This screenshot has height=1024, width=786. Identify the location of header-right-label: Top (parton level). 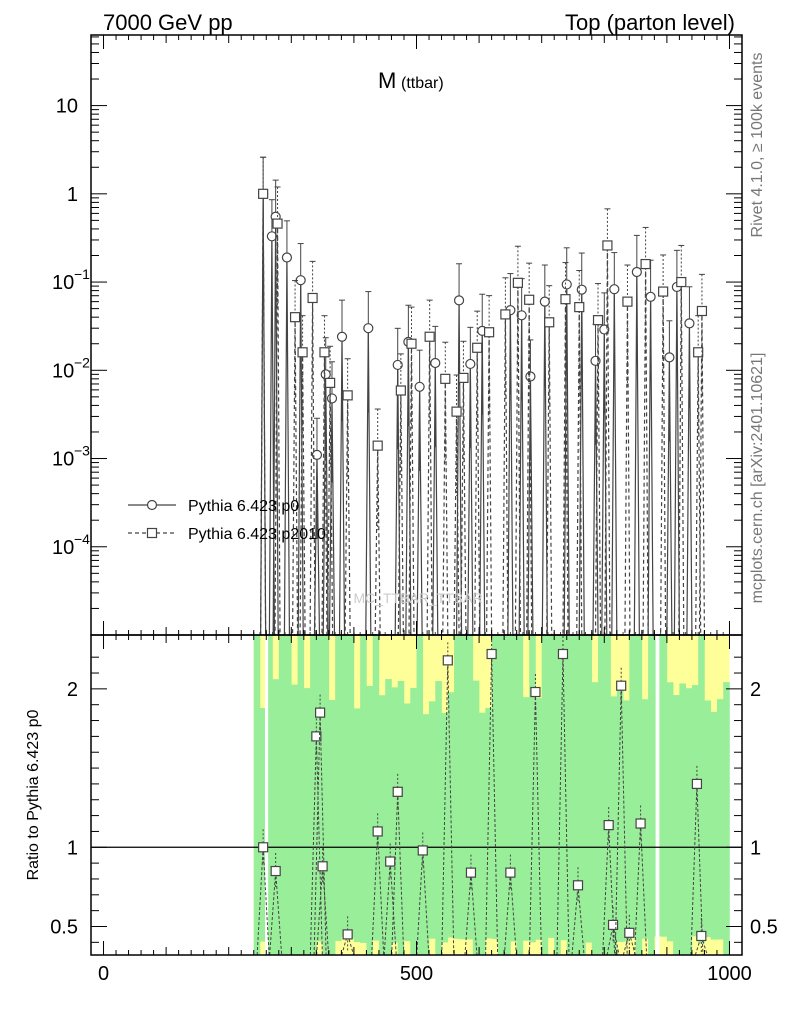
(650, 22).